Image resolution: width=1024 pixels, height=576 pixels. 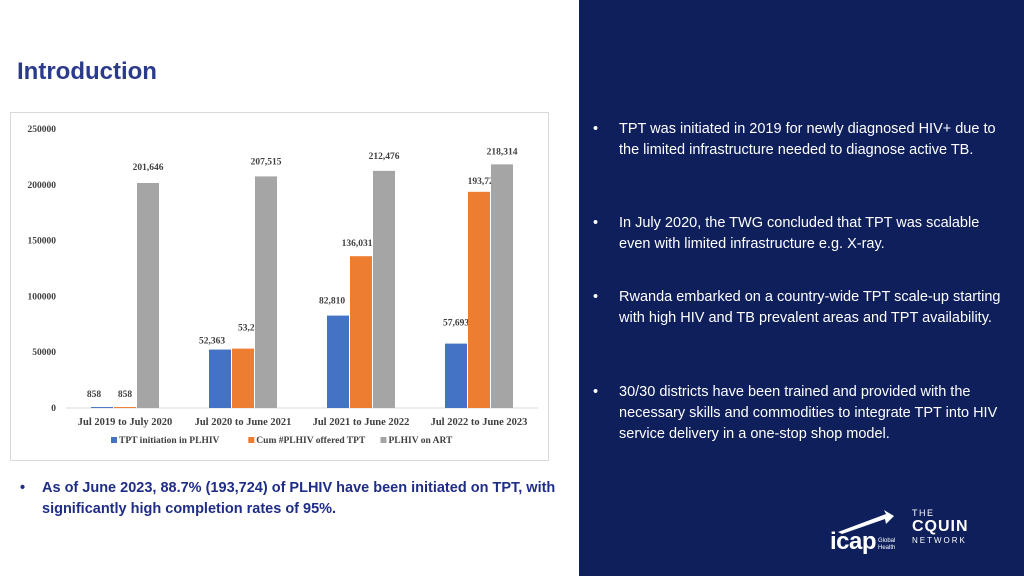 I want to click on cquin-name: CQUIN, so click(x=940, y=526).